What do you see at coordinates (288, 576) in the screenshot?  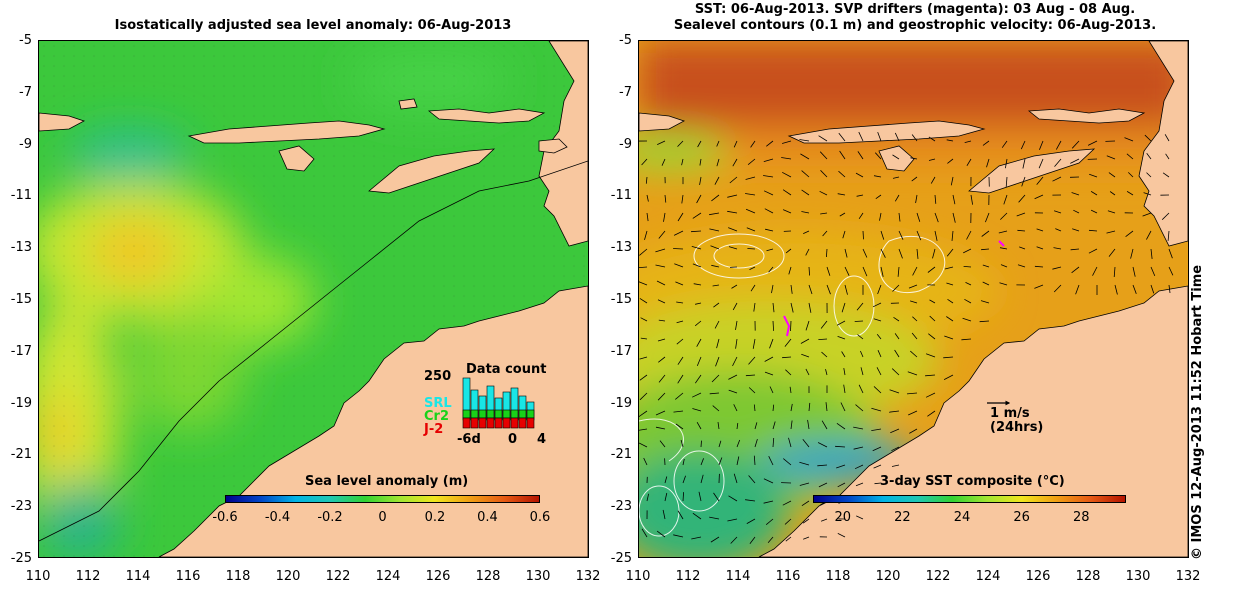 I see `lon-tick-label: 120` at bounding box center [288, 576].